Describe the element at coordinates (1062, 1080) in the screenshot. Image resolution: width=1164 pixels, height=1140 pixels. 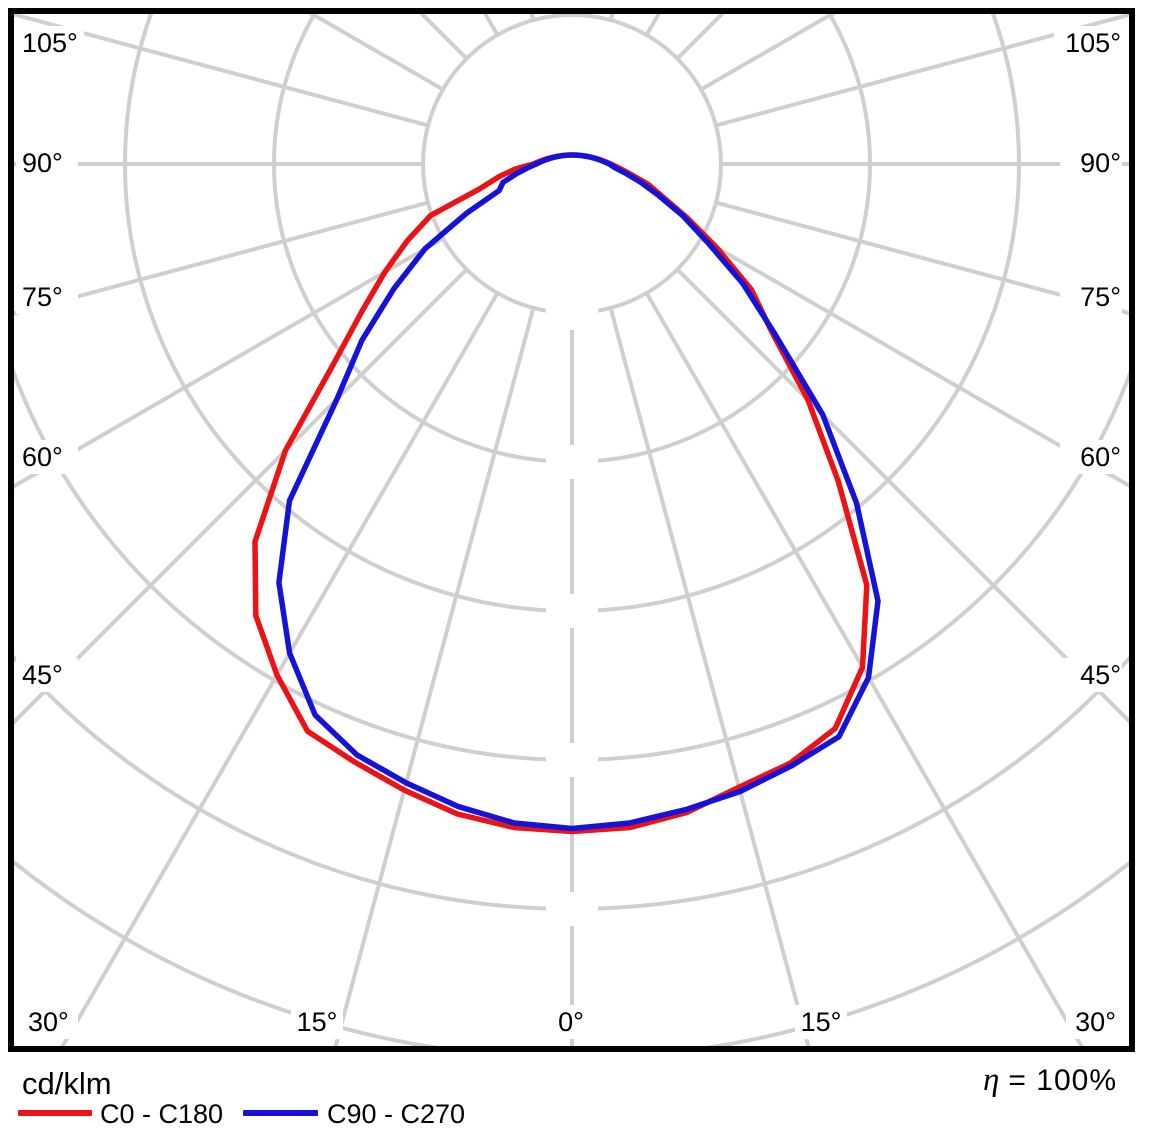
I see `eta-value: = 100%` at that location.